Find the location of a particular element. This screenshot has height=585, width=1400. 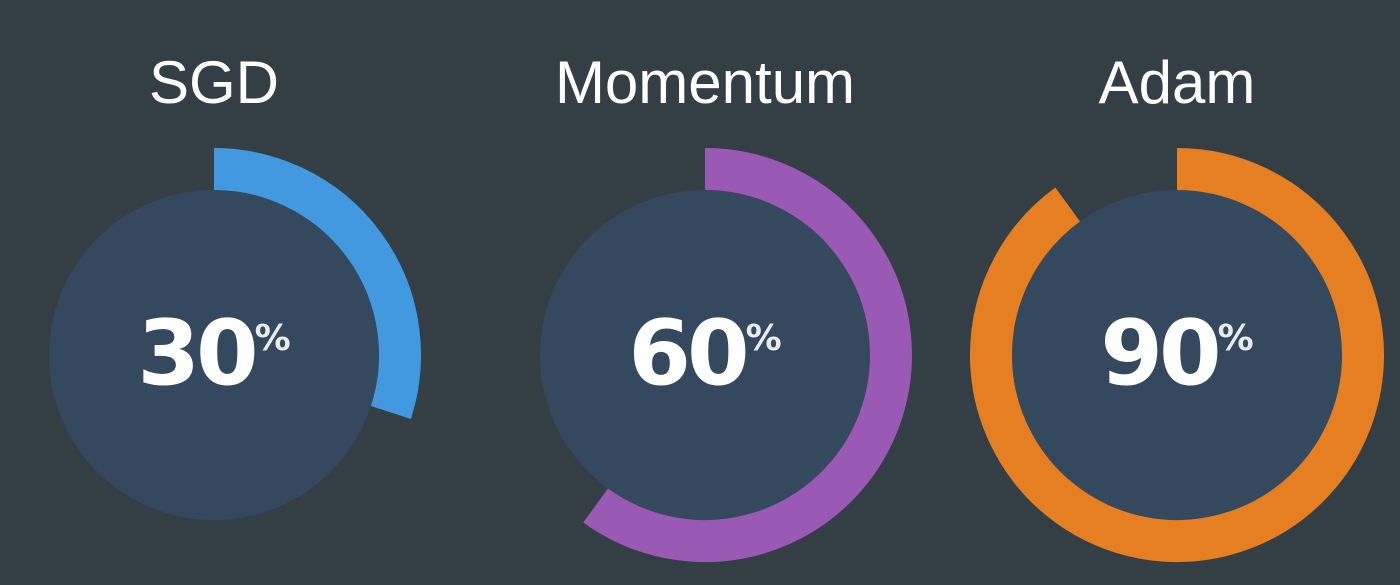

gauge-title: Adam is located at coordinates (1177, 82).